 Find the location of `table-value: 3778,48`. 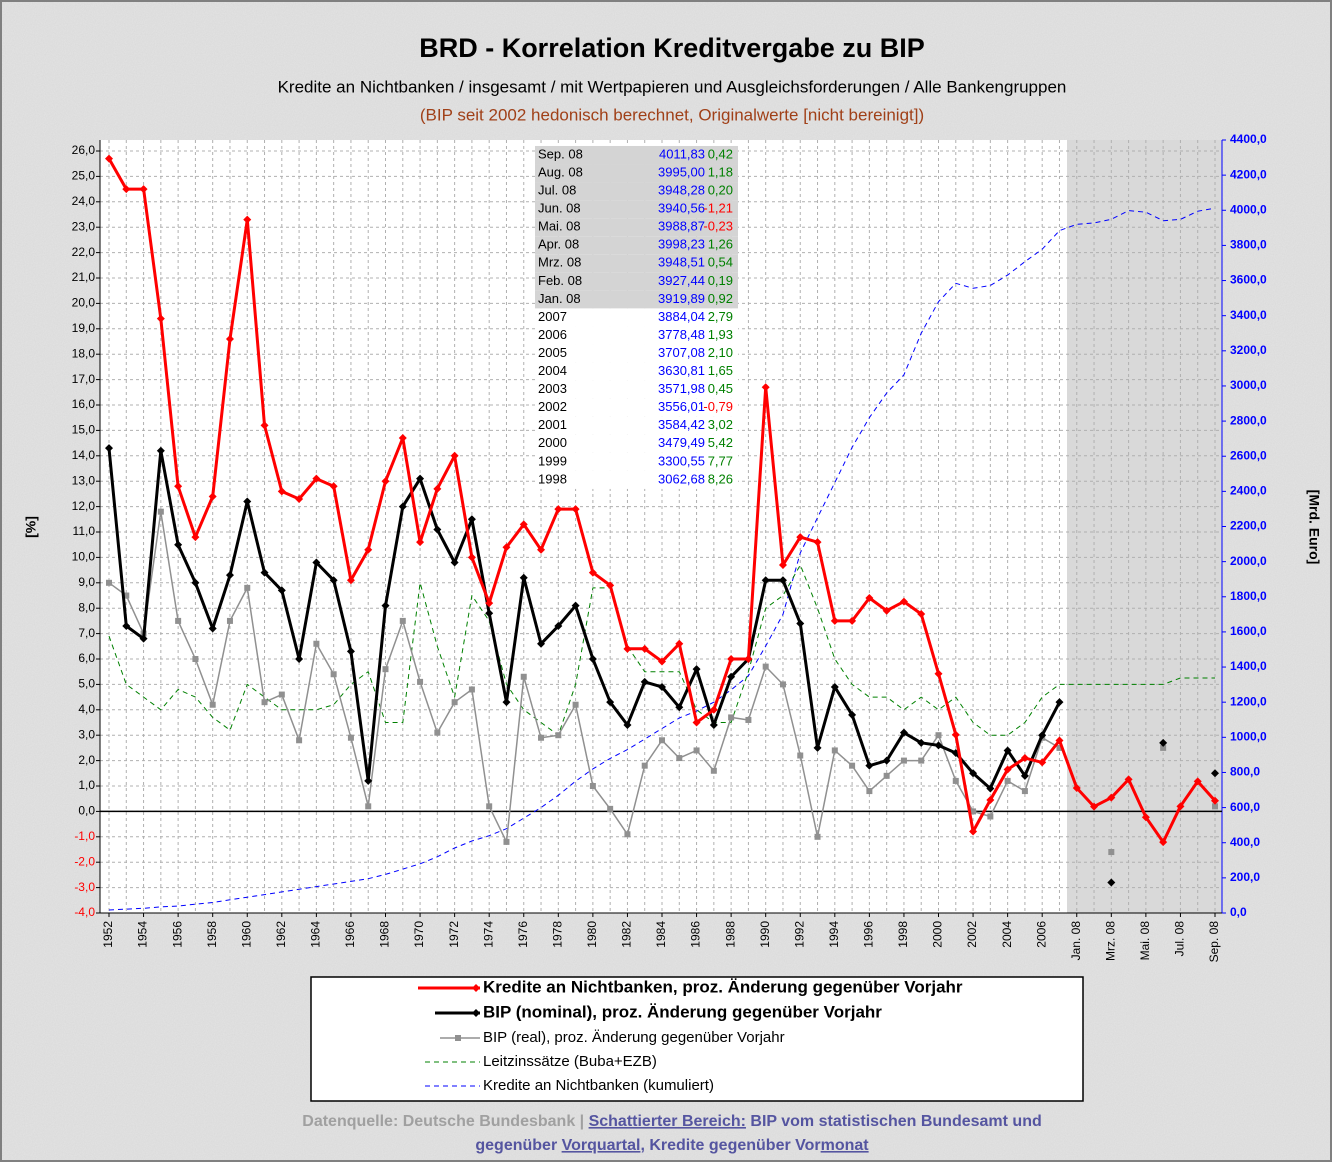

table-value: 3778,48 is located at coordinates (681, 334).